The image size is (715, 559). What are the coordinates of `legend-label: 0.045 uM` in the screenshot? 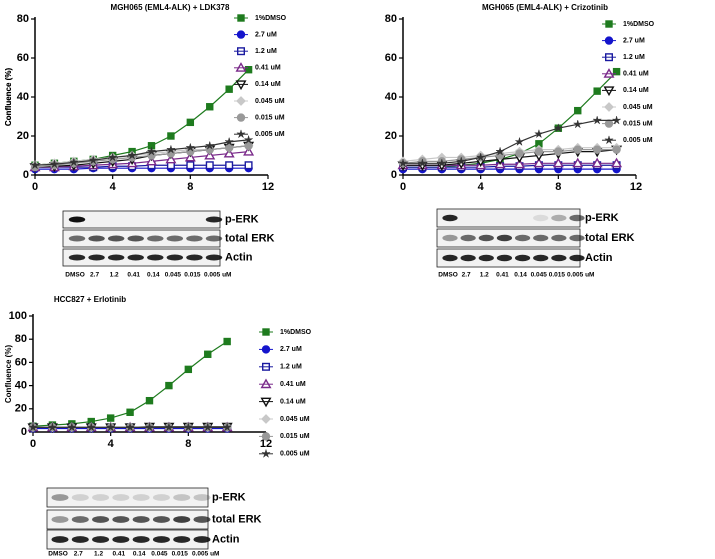 It's located at (295, 419).